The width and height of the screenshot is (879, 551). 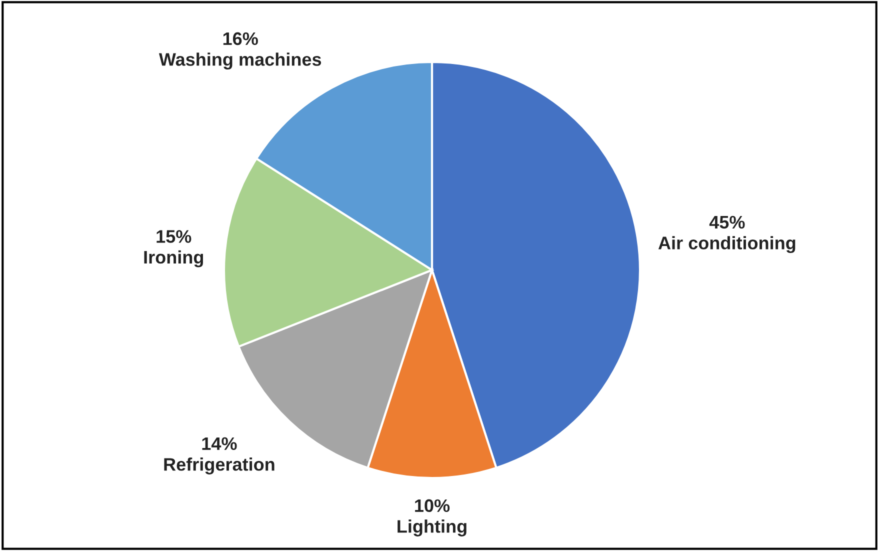 What do you see at coordinates (727, 222) in the screenshot?
I see `data-label: 45%` at bounding box center [727, 222].